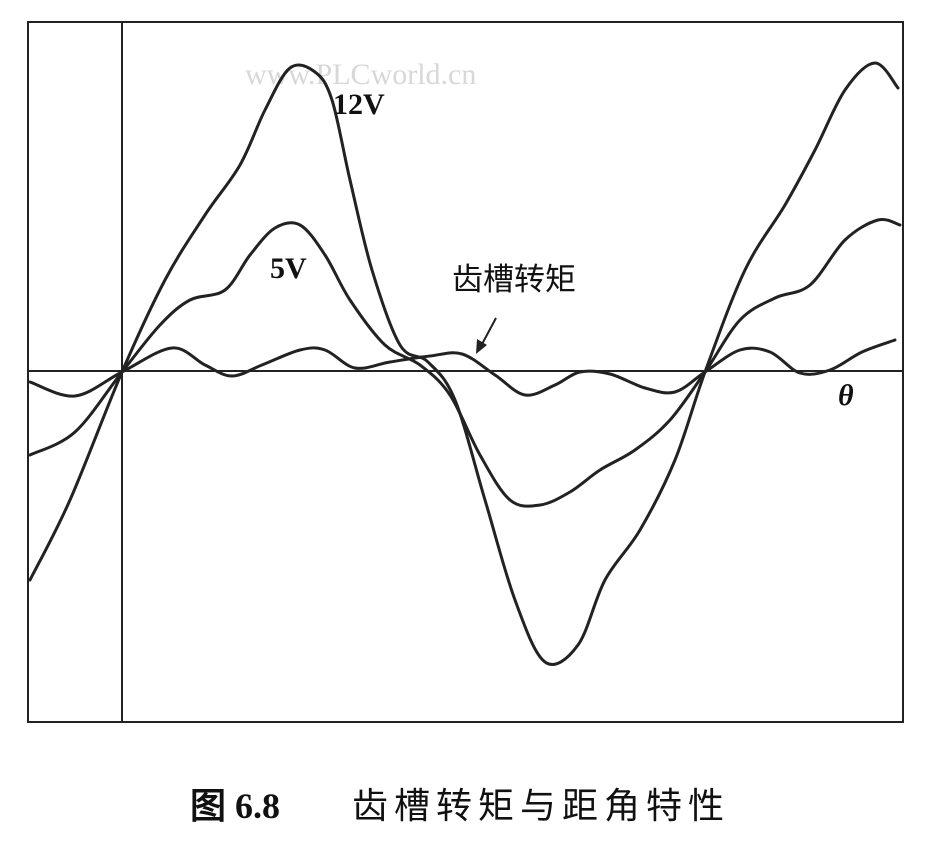 Image resolution: width=926 pixels, height=847 pixels. What do you see at coordinates (360, 74) in the screenshot?
I see `watermark: www.PLCworld.cn` at bounding box center [360, 74].